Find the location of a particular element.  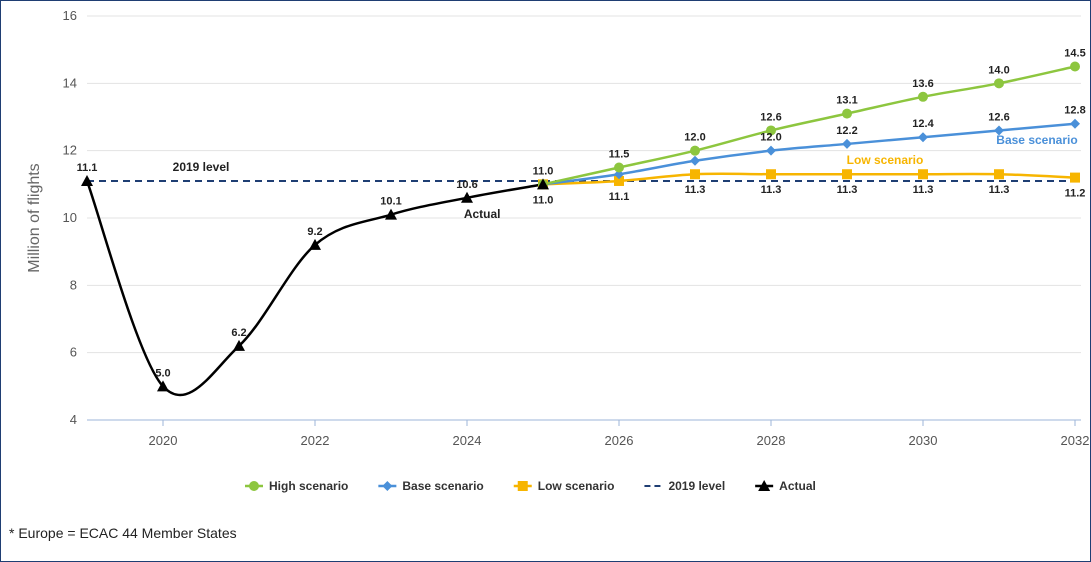

x-tick-label: 2022 is located at coordinates (315, 440).